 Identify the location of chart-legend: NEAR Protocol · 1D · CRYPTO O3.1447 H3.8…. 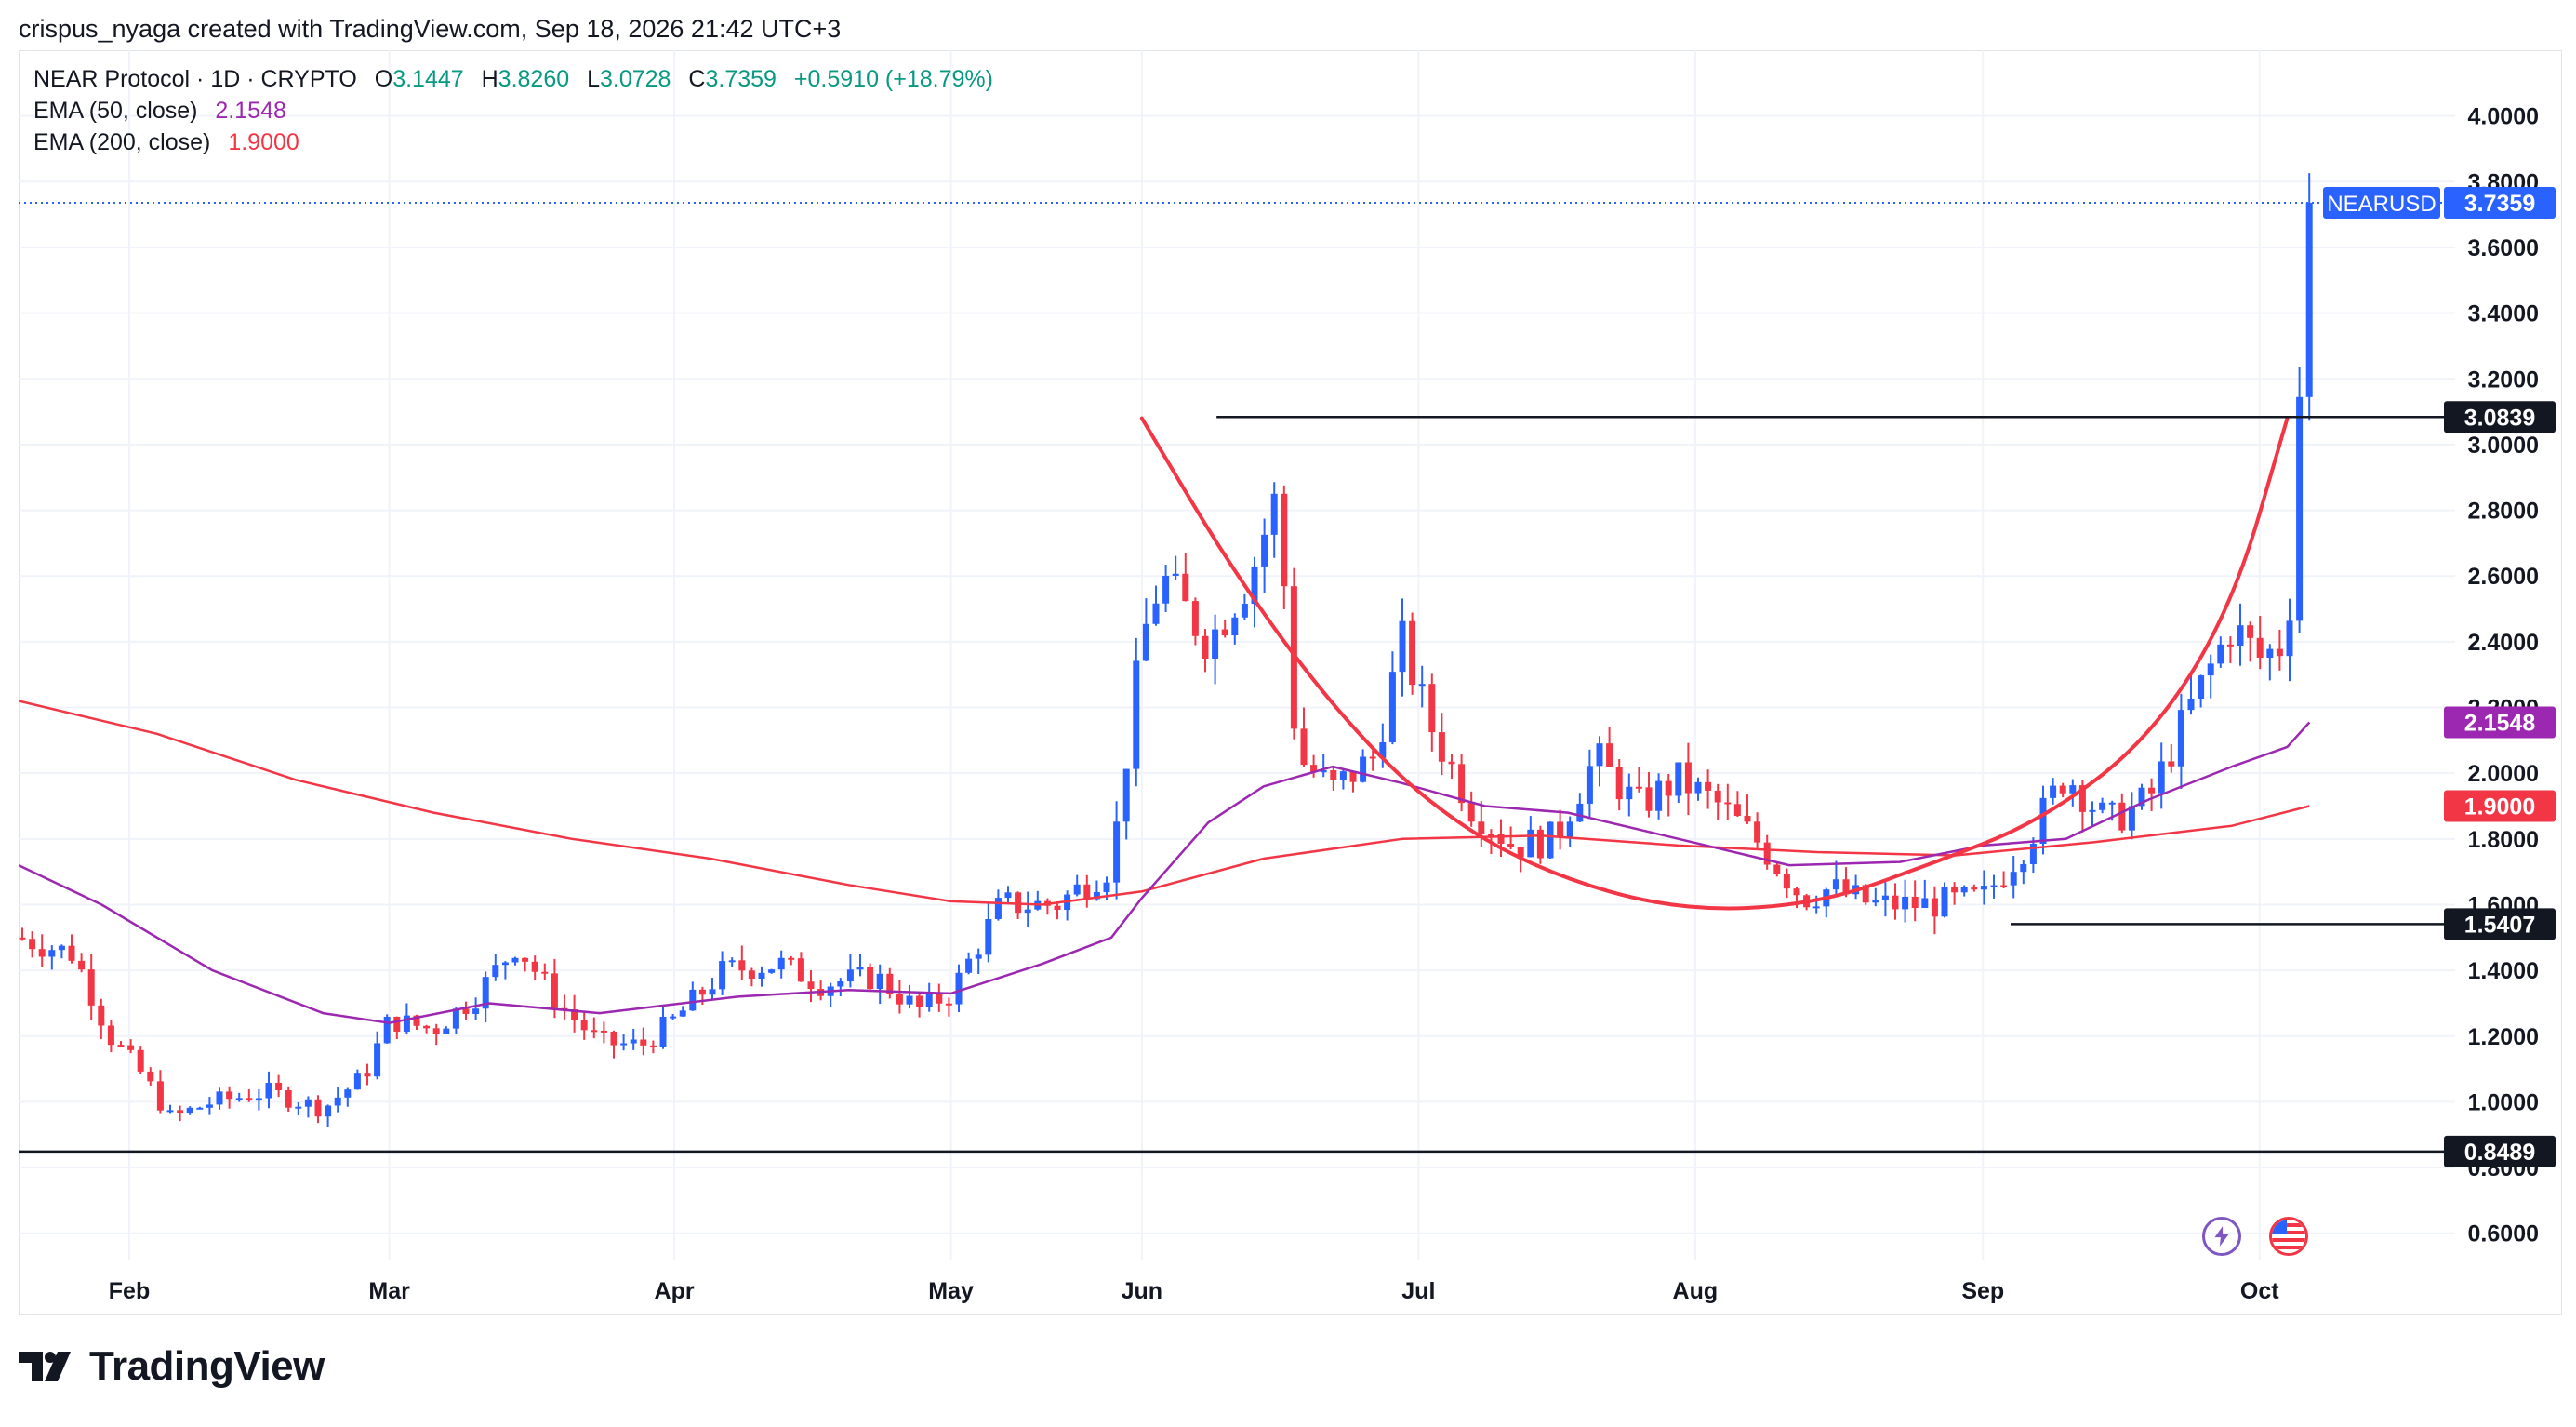
(513, 110).